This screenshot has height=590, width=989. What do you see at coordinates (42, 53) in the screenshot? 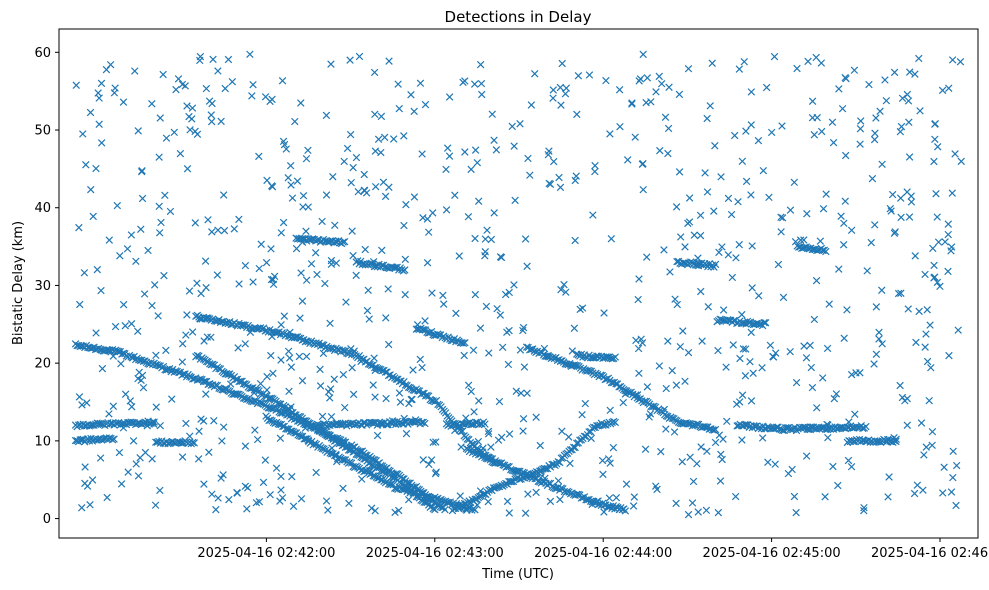
I see `y-tick-label: 60` at bounding box center [42, 53].